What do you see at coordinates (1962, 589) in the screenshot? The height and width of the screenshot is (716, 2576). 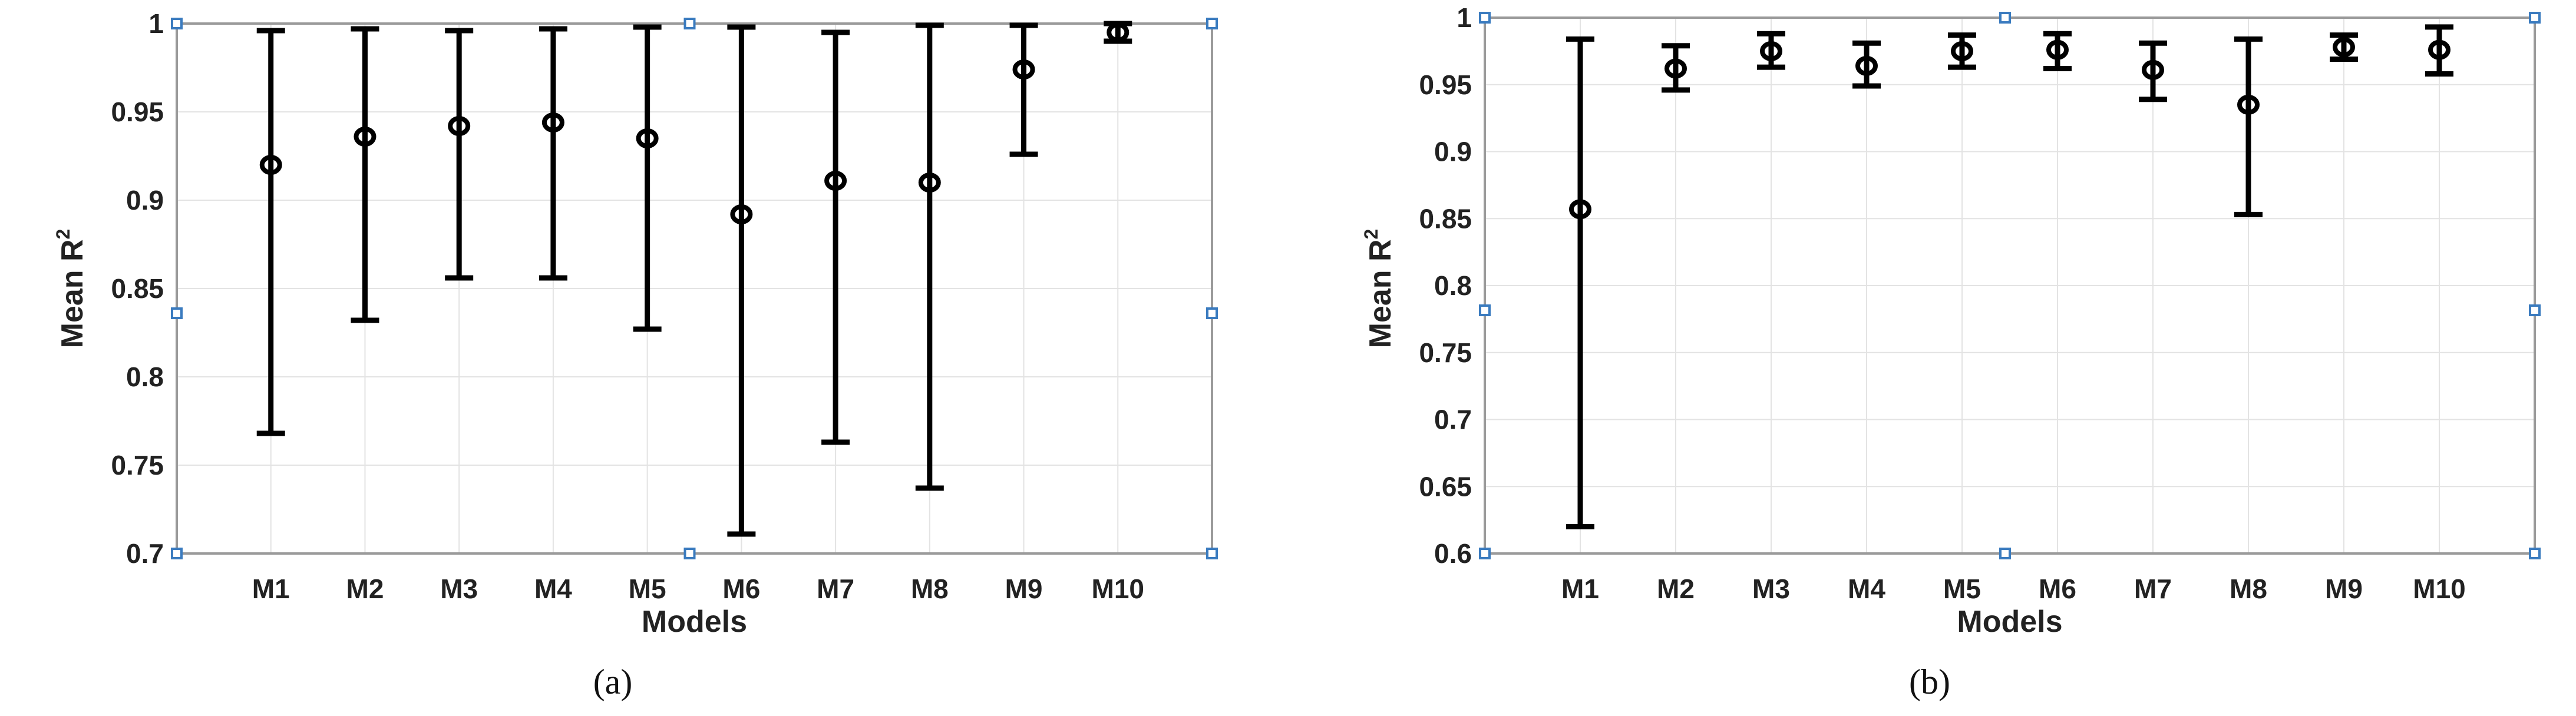 I see `x-tick-label: M5` at bounding box center [1962, 589].